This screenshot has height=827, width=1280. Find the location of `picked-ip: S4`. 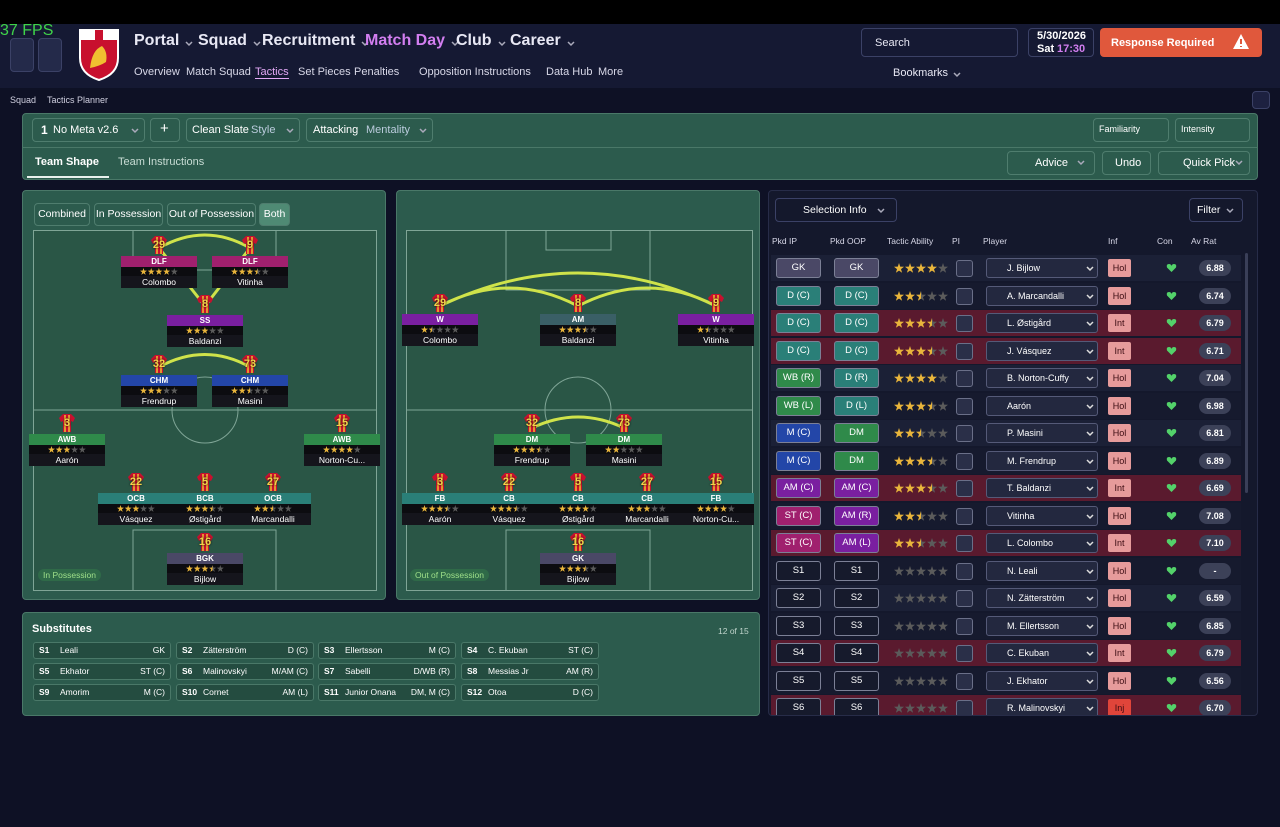

picked-ip: S4 is located at coordinates (798, 653).